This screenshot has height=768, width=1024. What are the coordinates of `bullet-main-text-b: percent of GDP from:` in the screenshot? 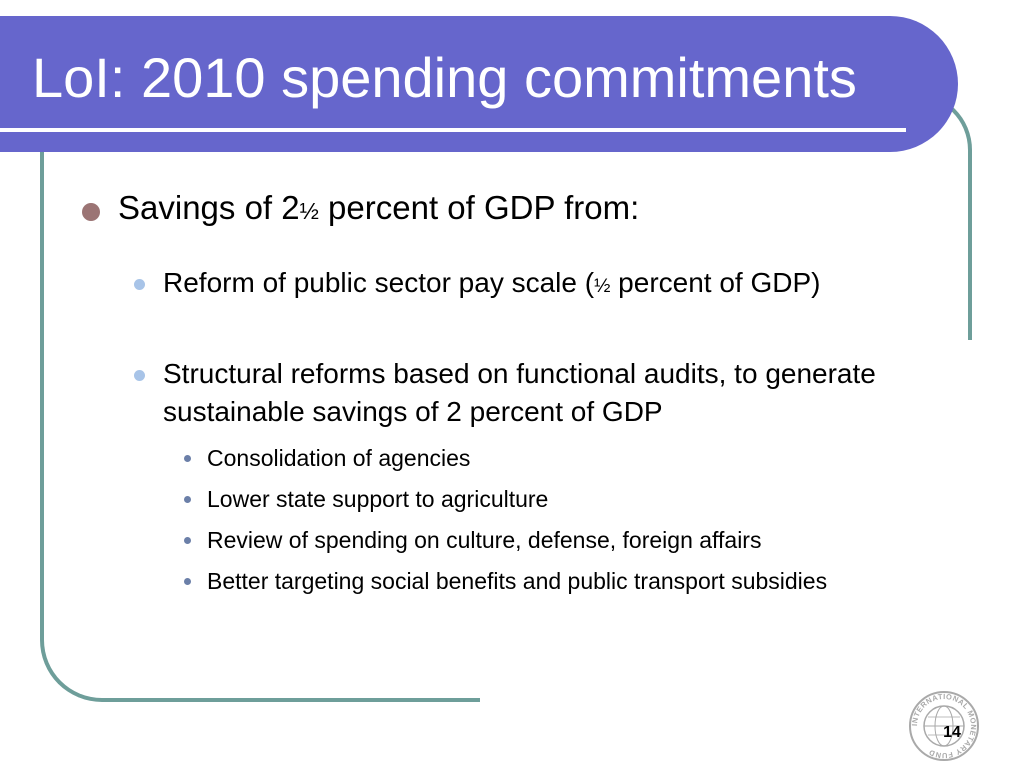 It's located at (479, 207).